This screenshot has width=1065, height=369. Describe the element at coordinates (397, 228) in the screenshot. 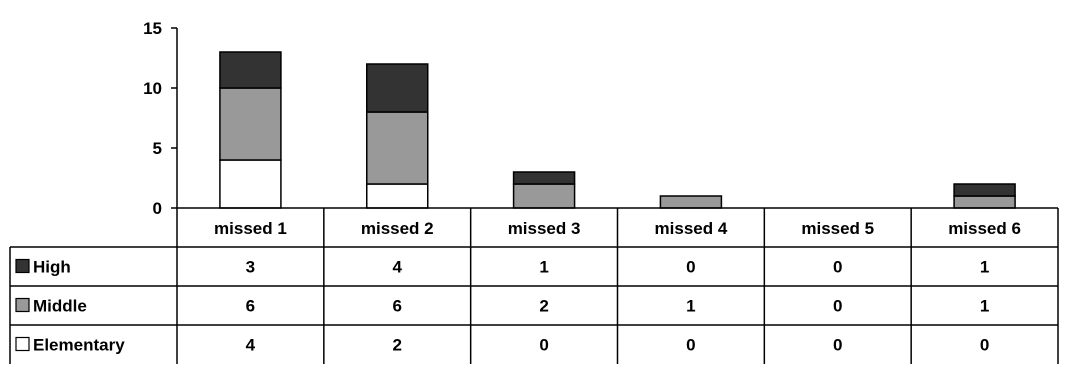

I see `category-label: missed 2` at that location.